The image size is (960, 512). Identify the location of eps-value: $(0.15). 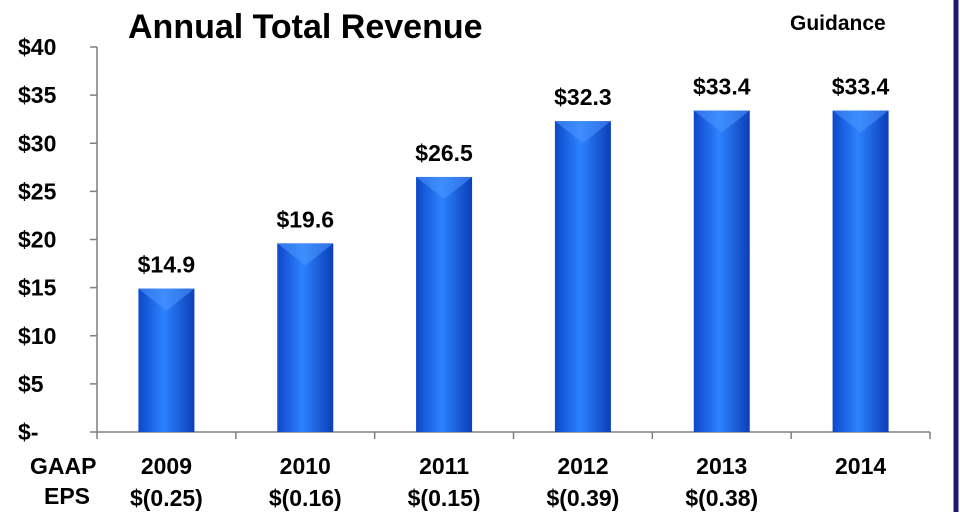
(444, 498).